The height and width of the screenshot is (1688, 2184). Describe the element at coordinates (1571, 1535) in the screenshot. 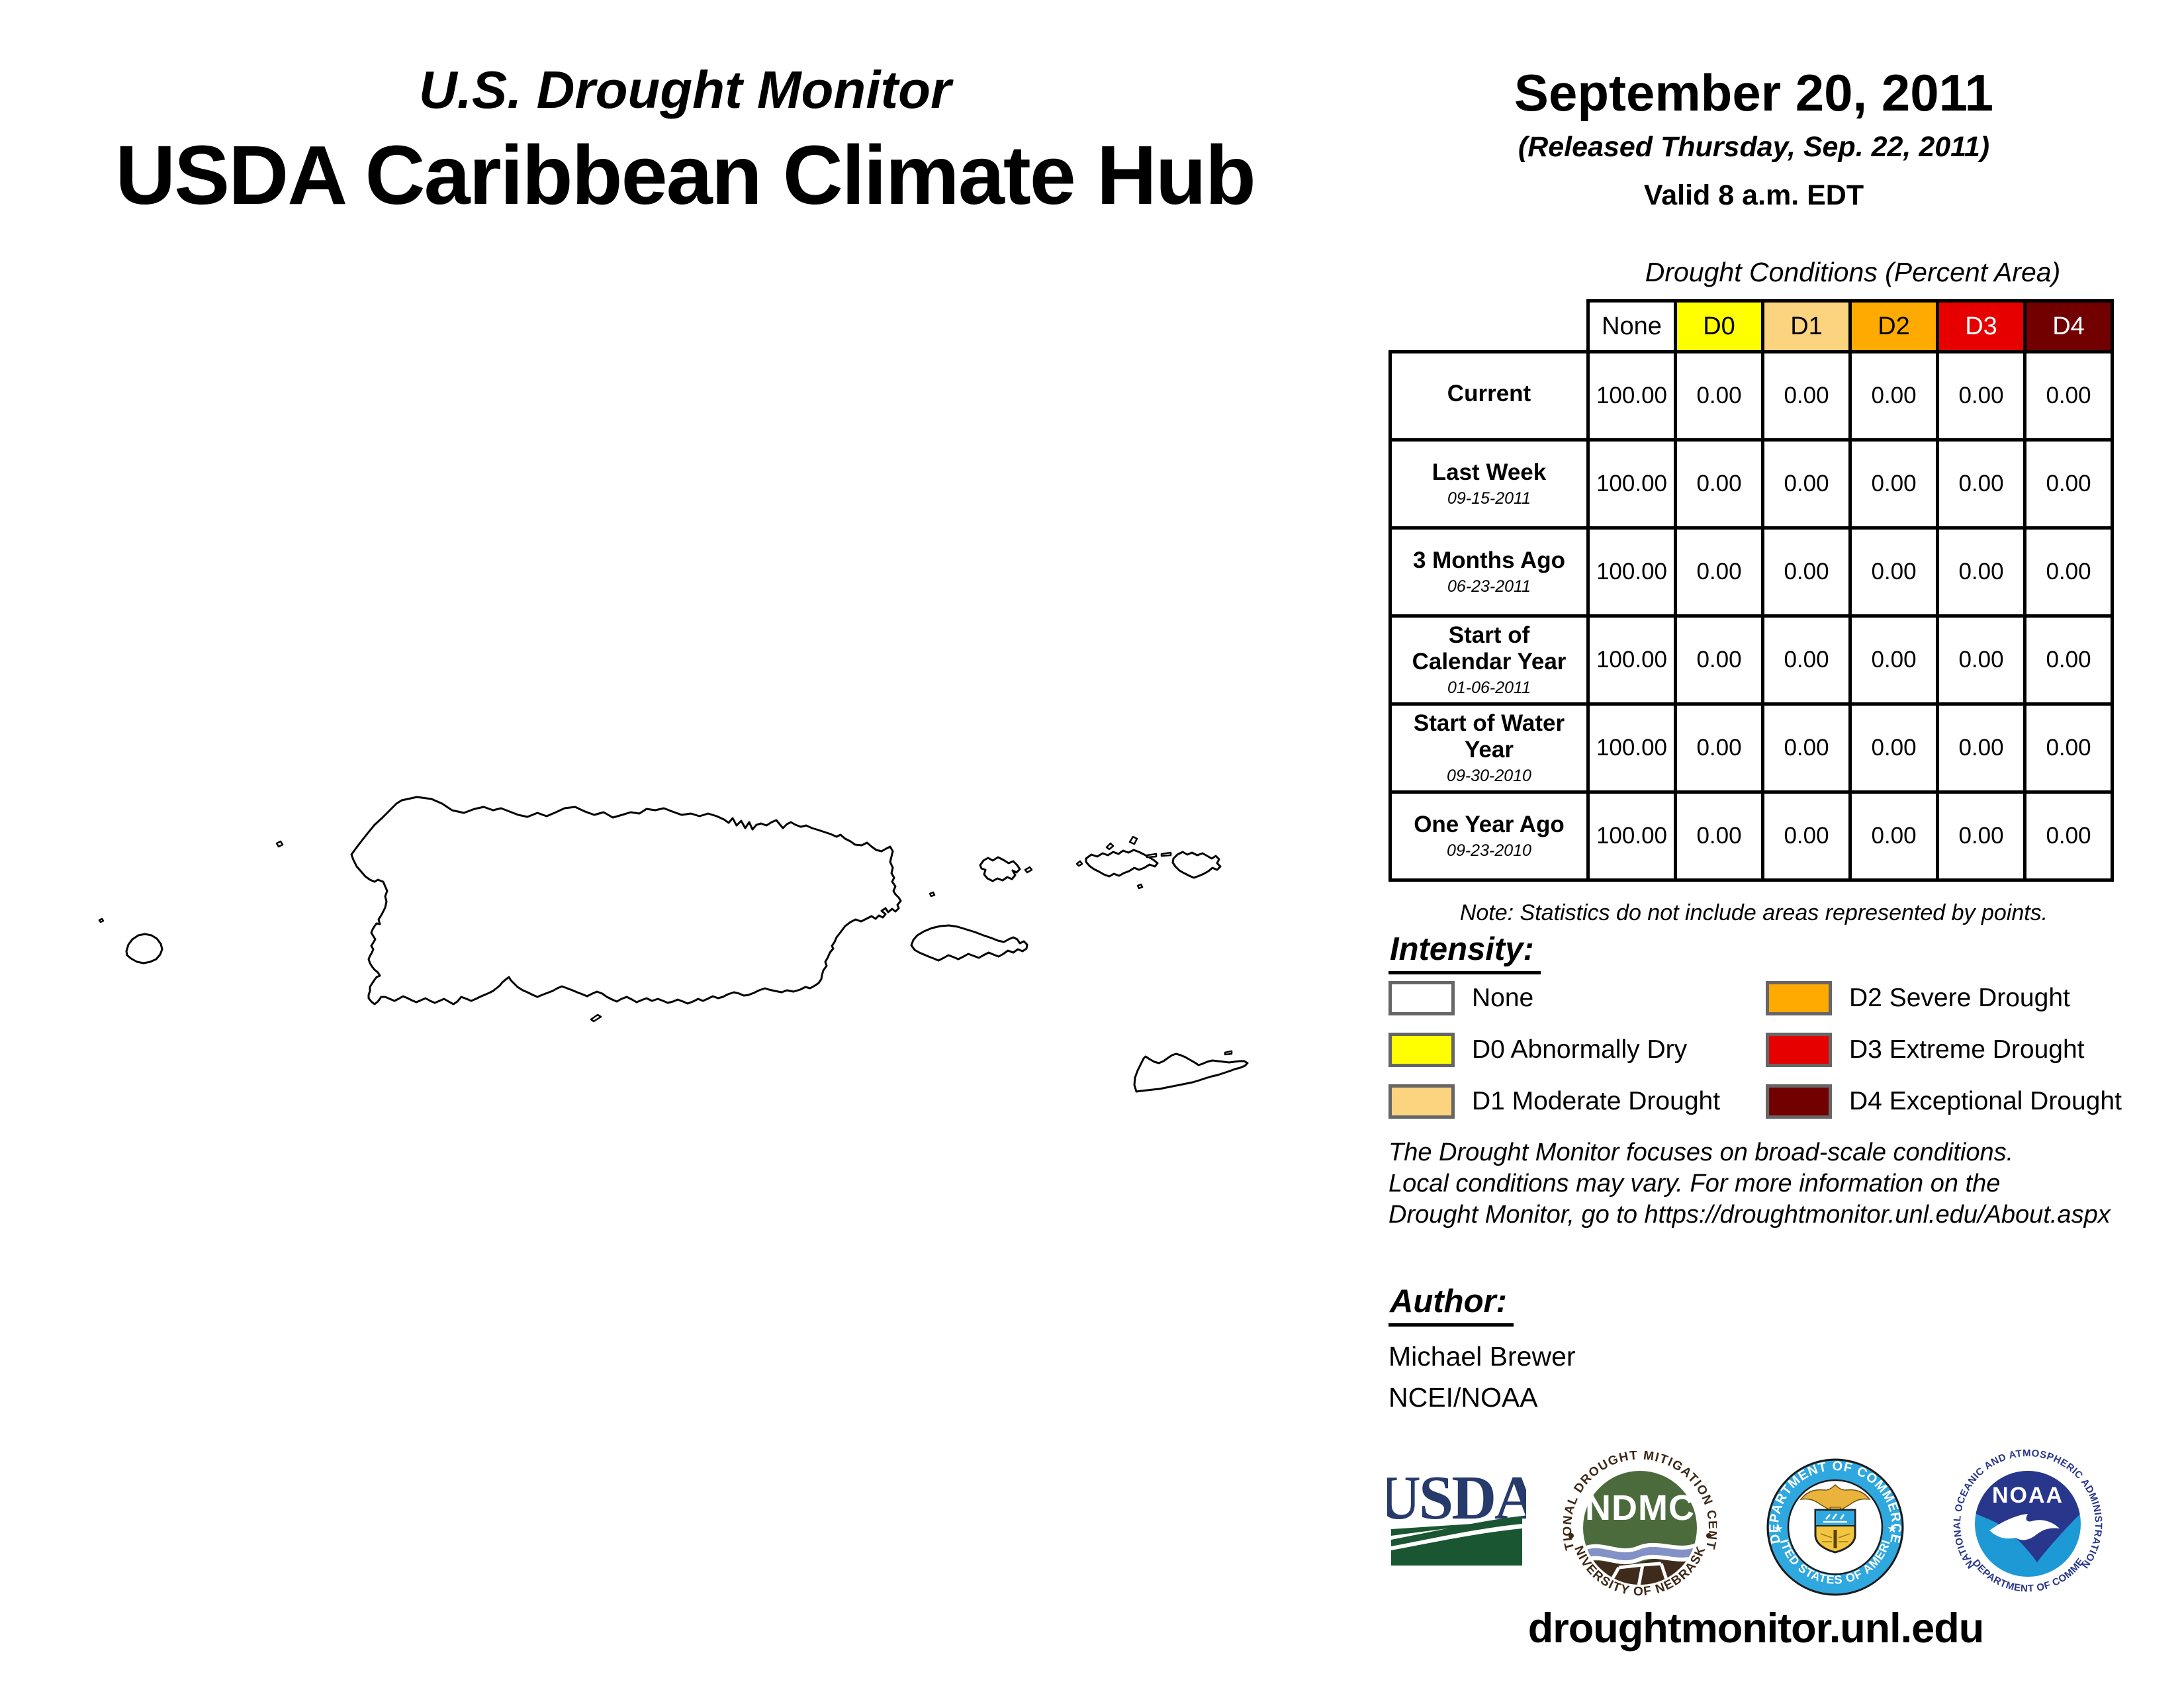

I see `ndmc-ring-dot` at that location.